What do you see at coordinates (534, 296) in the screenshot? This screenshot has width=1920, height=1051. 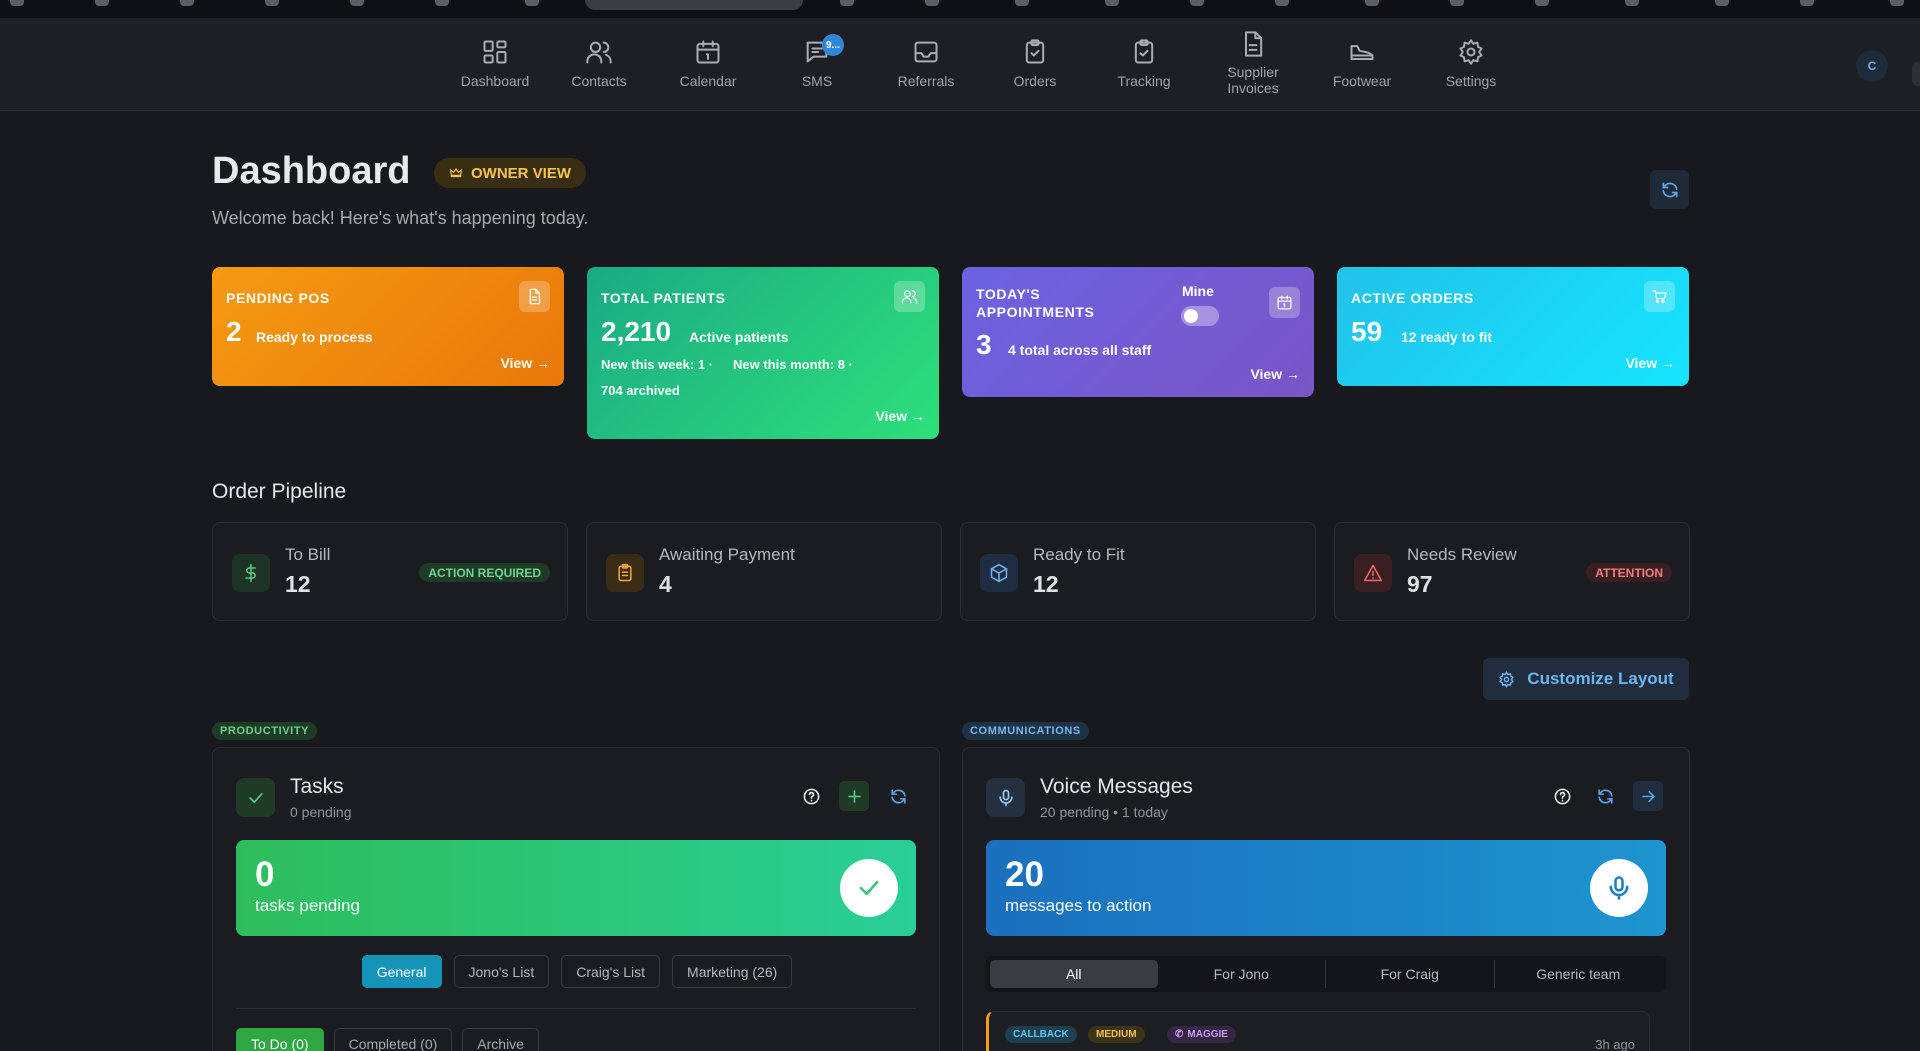 I see `document-icon` at bounding box center [534, 296].